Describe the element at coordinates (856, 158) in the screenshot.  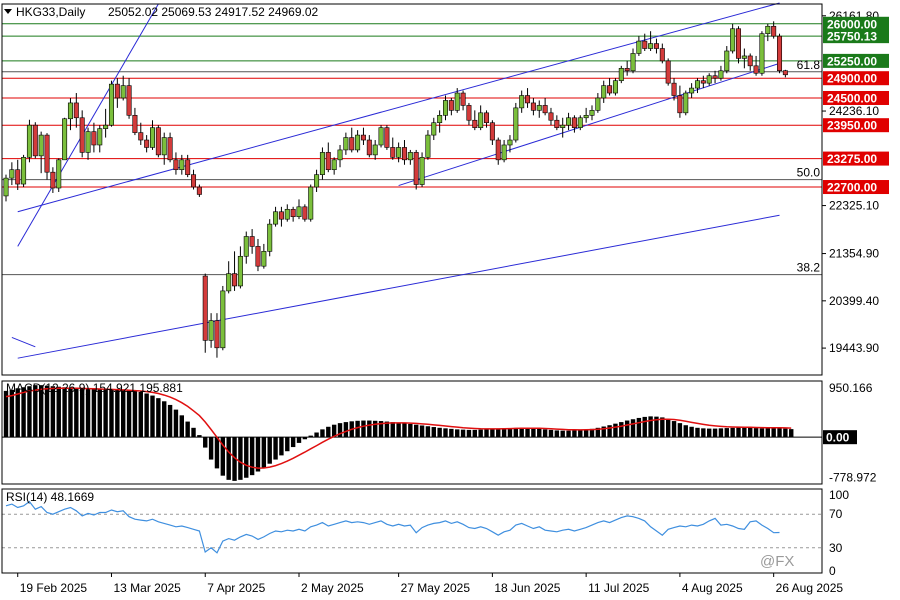
I see `level-tag-23275.00: 23275.00` at that location.